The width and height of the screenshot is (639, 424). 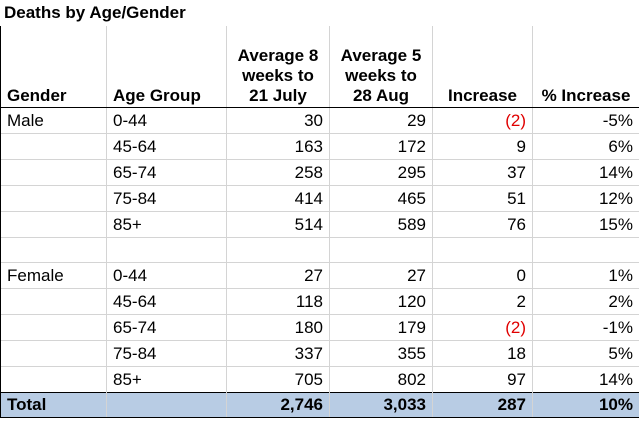 I want to click on table-row: 65-74 180 179 (2) -1%, so click(x=319, y=327).